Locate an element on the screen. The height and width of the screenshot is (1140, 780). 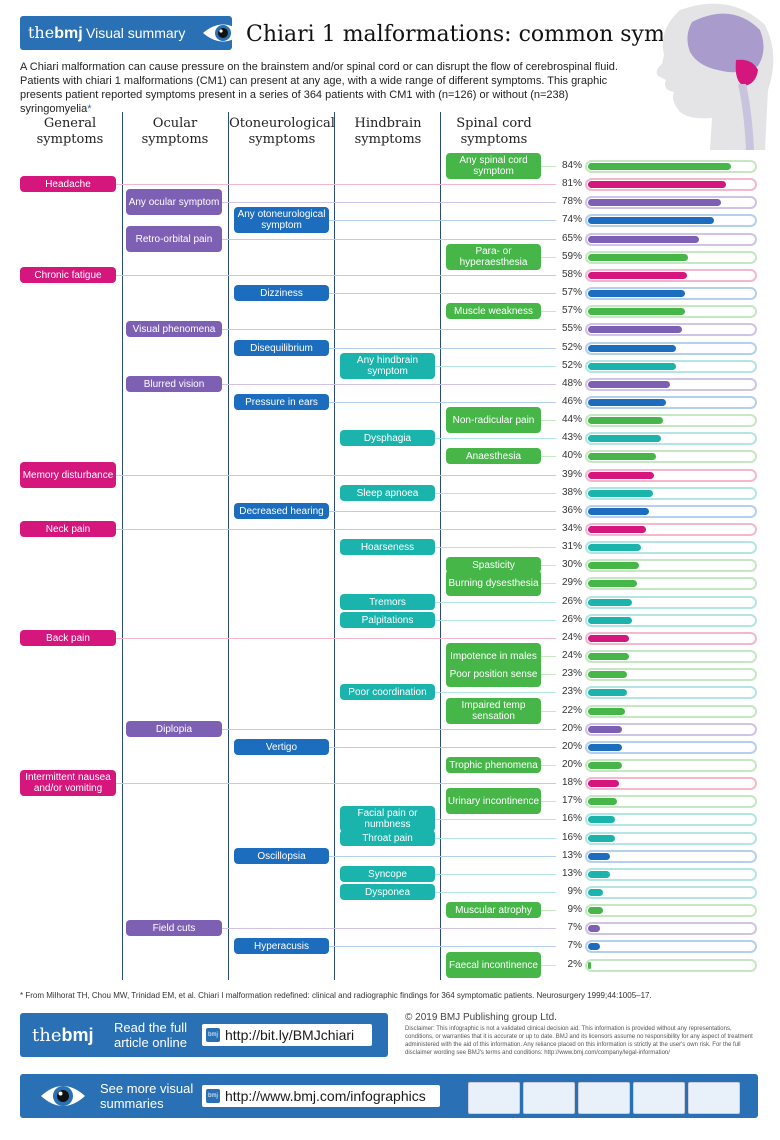
percent-label: 20% is located at coordinates (571, 764).